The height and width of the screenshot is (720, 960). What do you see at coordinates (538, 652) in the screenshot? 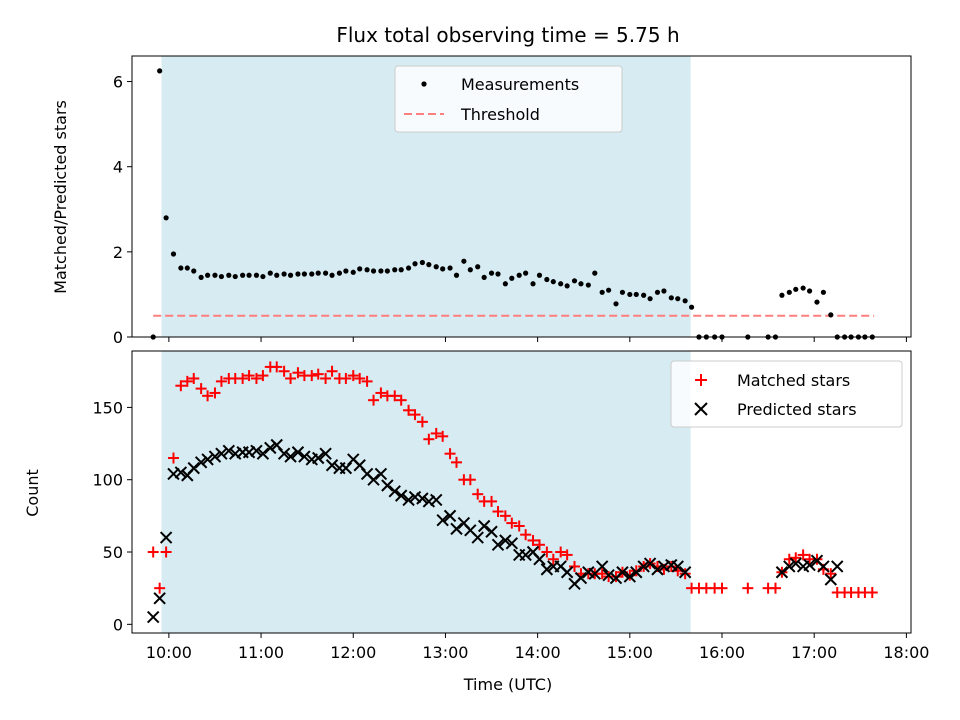
I see `x-tick-label: 14:00` at bounding box center [538, 652].